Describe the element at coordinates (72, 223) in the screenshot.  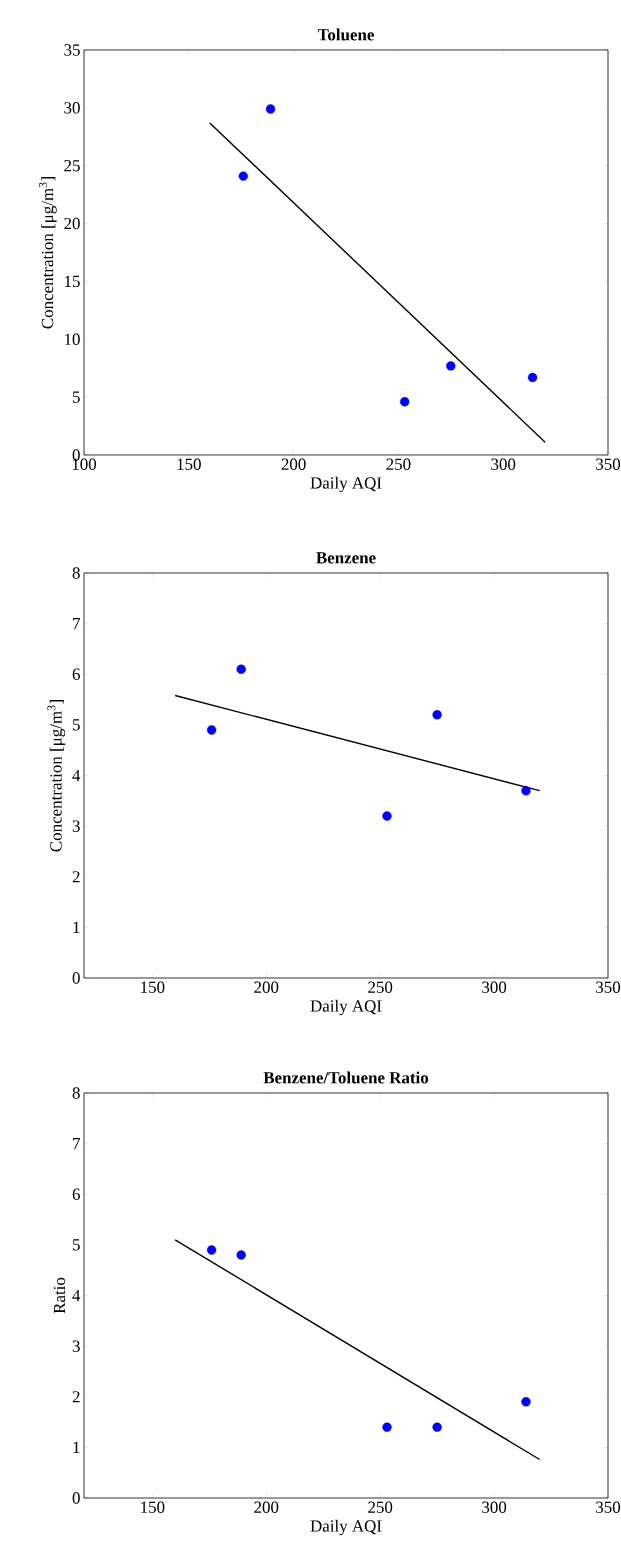
I see `y-tick-label: 20` at that location.